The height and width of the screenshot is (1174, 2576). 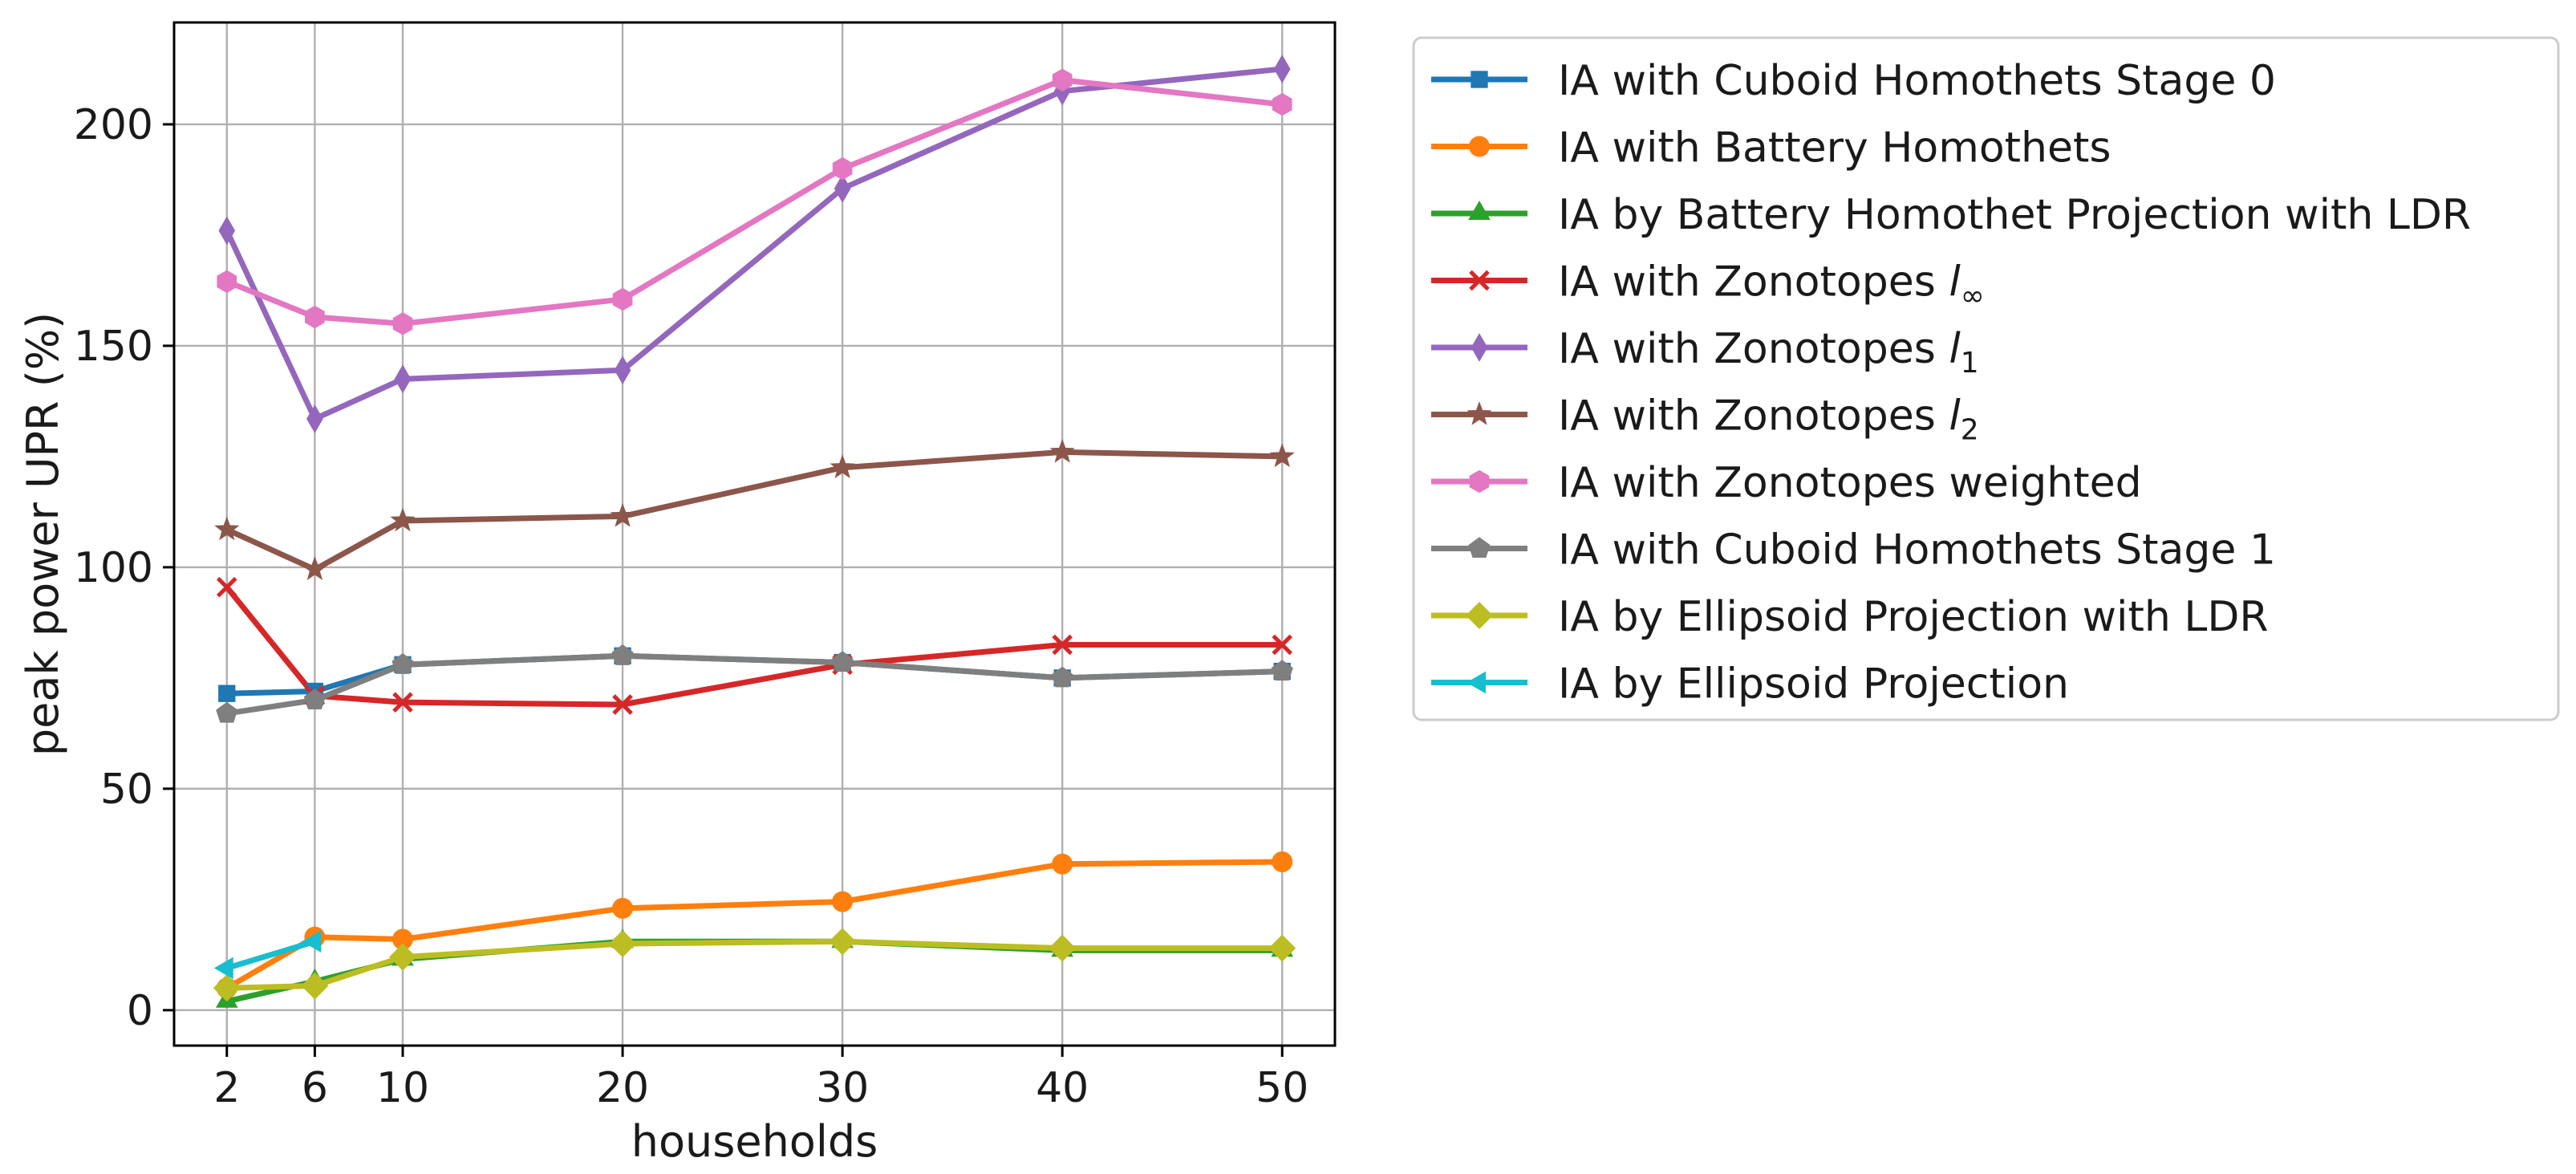 I want to click on legend-label: IA with Zonotopes weighted, so click(x=1850, y=483).